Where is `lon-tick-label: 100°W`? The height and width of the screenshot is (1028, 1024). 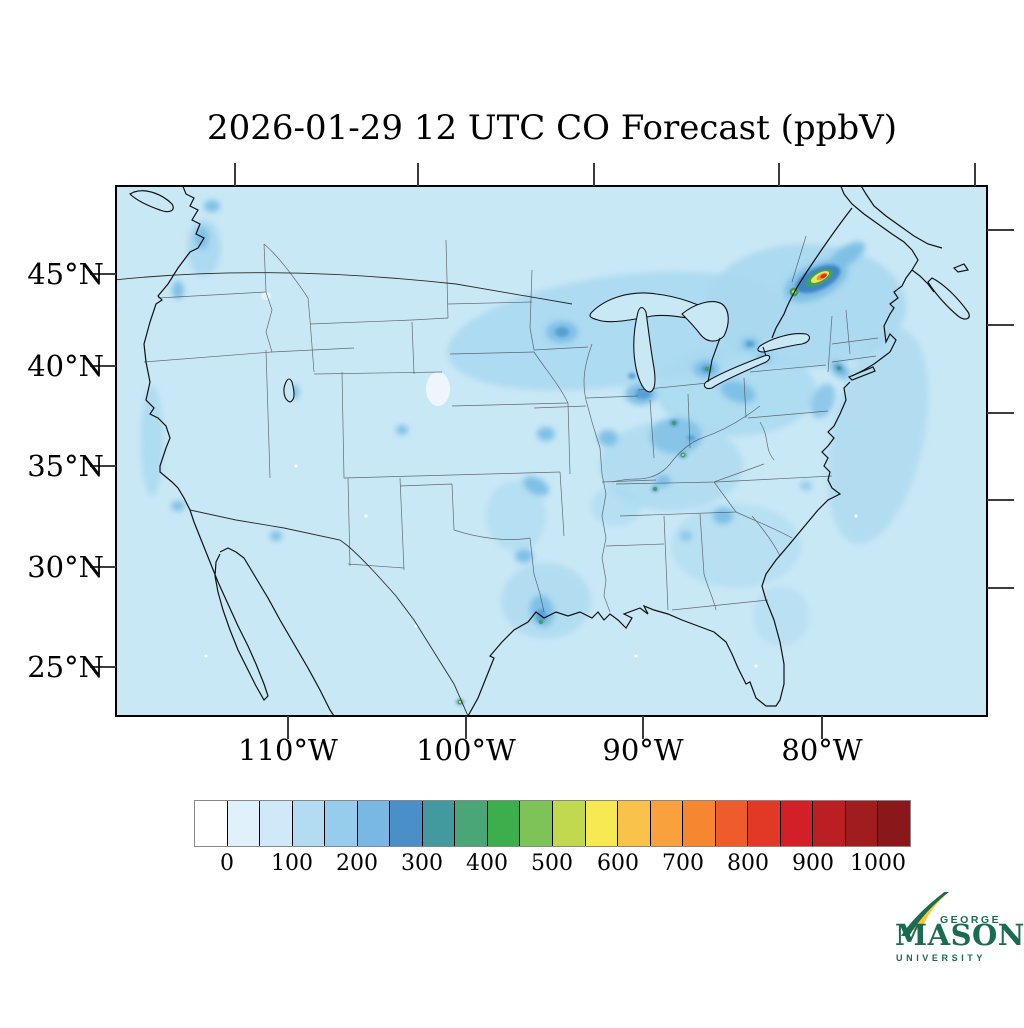 lon-tick-label: 100°W is located at coordinates (466, 750).